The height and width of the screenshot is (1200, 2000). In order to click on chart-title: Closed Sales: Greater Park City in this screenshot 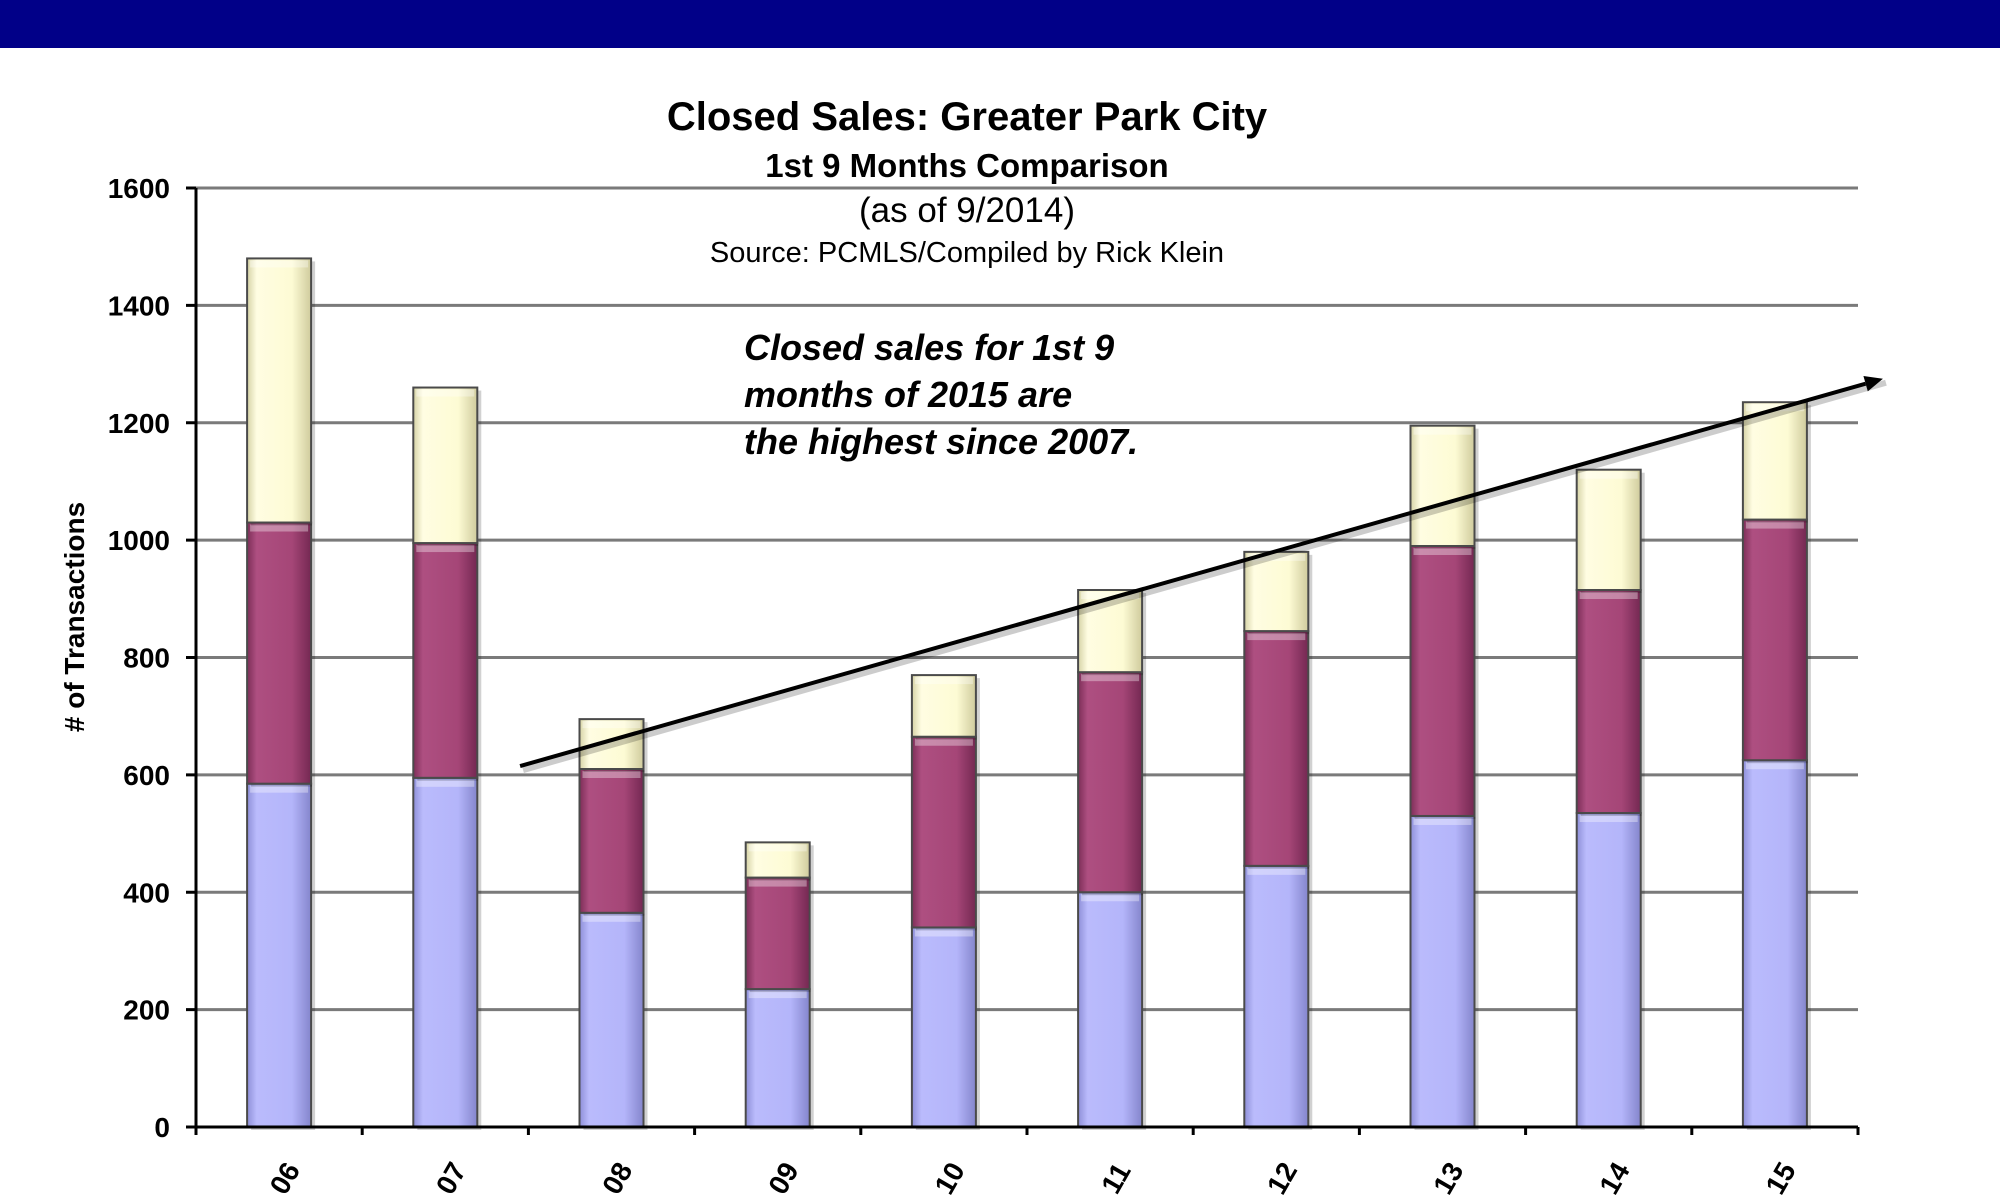, I will do `click(967, 117)`.